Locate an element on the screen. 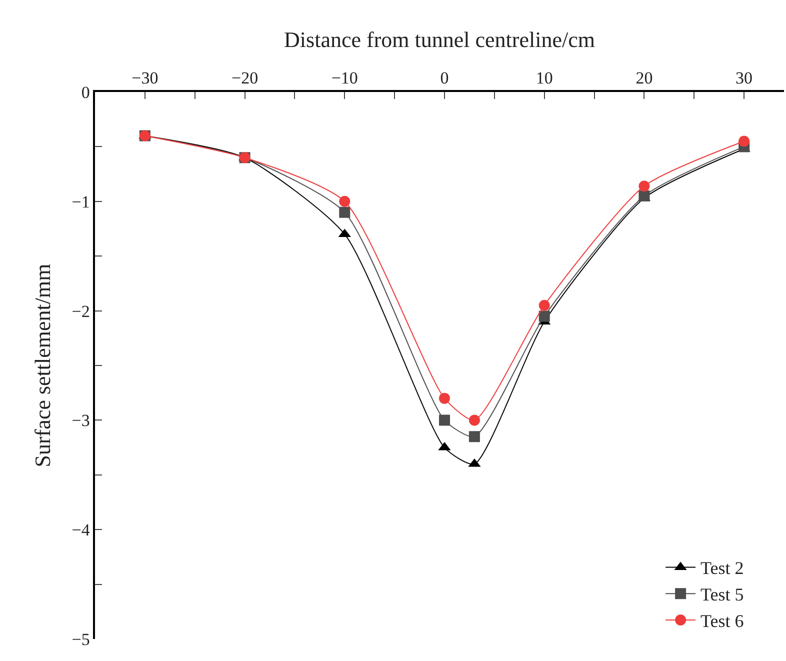 This screenshot has width=786, height=661. y-tick-label: −3 is located at coordinates (81, 420).